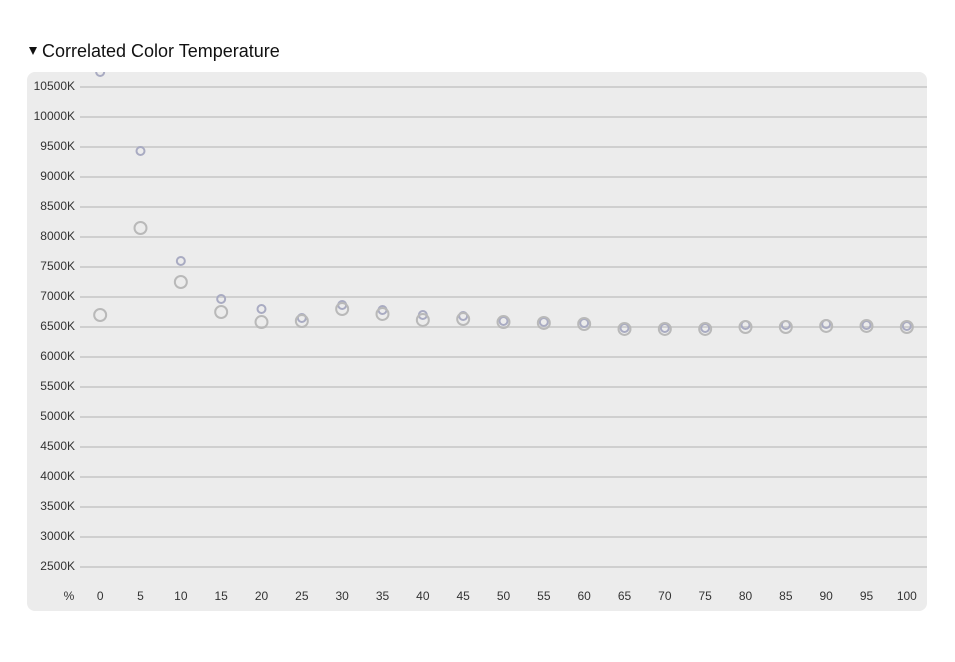 The height and width of the screenshot is (662, 955). What do you see at coordinates (57, 206) in the screenshot?
I see `y-tick-label: 8500K` at bounding box center [57, 206].